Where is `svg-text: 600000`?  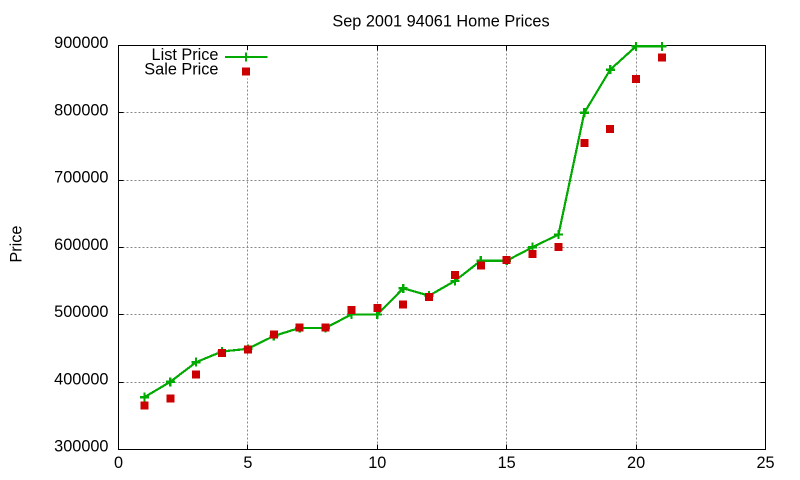 svg-text: 600000 is located at coordinates (81, 245).